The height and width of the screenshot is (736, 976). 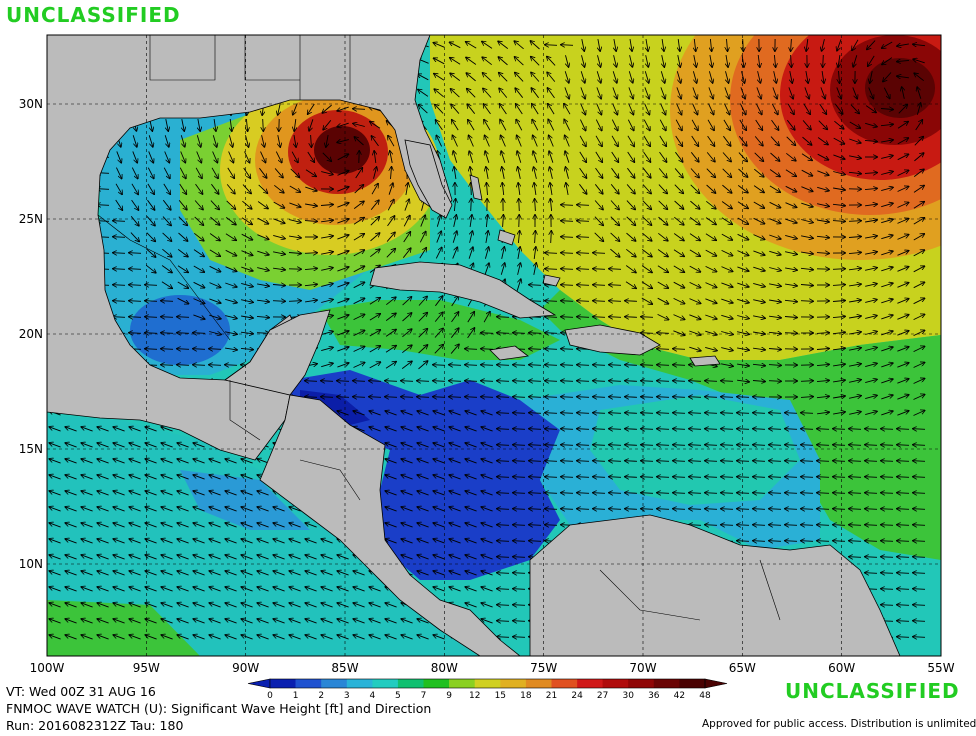 I want to click on colorbar-swatch, so click(x=641, y=683).